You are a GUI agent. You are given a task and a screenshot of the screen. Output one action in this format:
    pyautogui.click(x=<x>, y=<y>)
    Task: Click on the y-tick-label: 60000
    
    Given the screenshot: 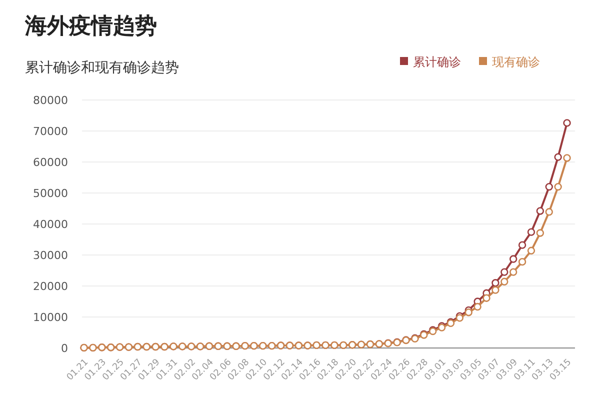 What is the action you would take?
    pyautogui.click(x=50, y=162)
    